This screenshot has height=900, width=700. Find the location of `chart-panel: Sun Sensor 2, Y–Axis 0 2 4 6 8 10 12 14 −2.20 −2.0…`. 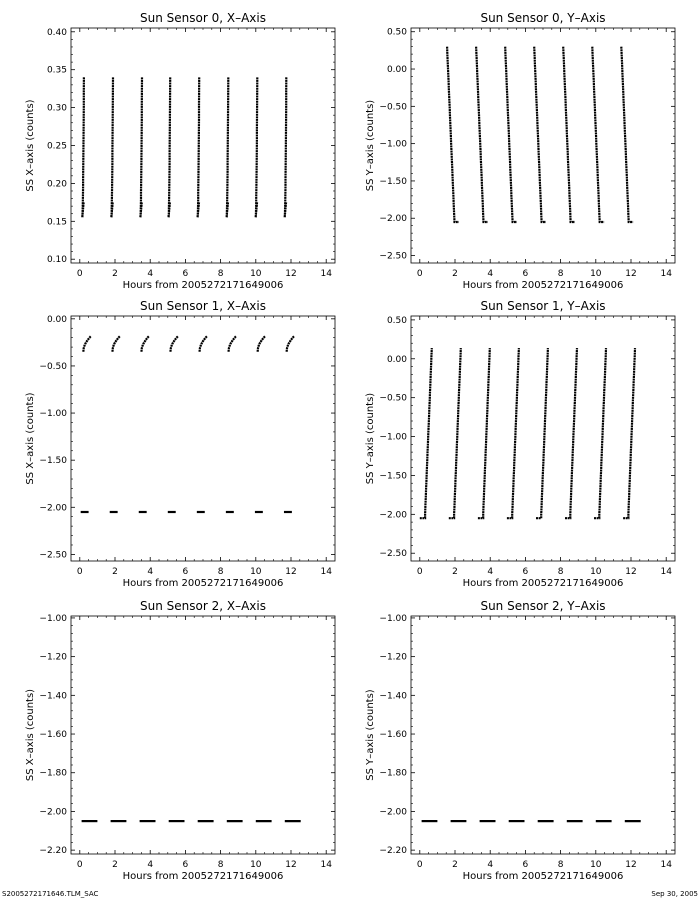

chart-panel: Sun Sensor 2, Y–Axis 0 2 4 6 8 10 12 14 −2.20 −2.0… is located at coordinates (520, 740).